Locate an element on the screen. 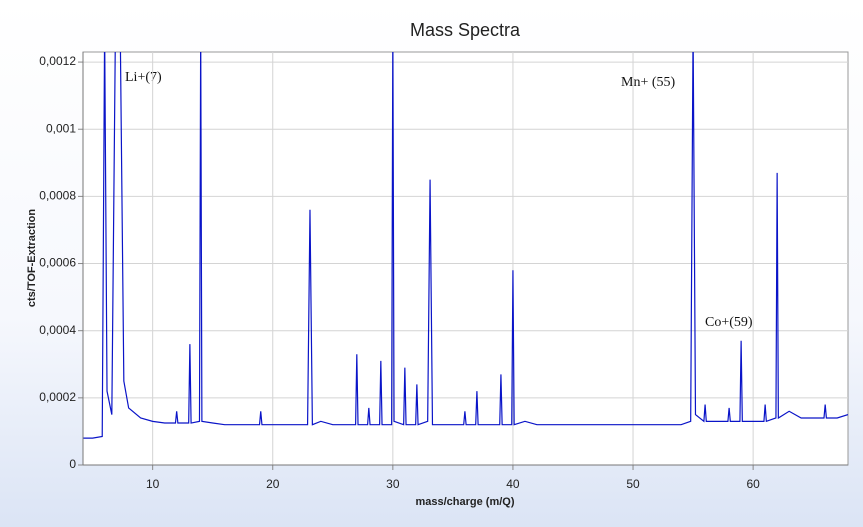  y-tick-label: 0 is located at coordinates (72, 464).